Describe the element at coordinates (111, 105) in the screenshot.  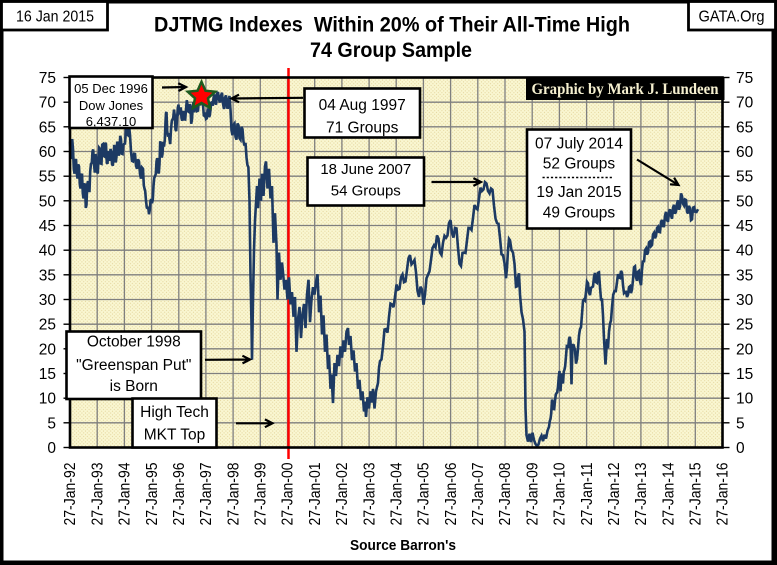
I see `svg-text: Dow Jones` at that location.